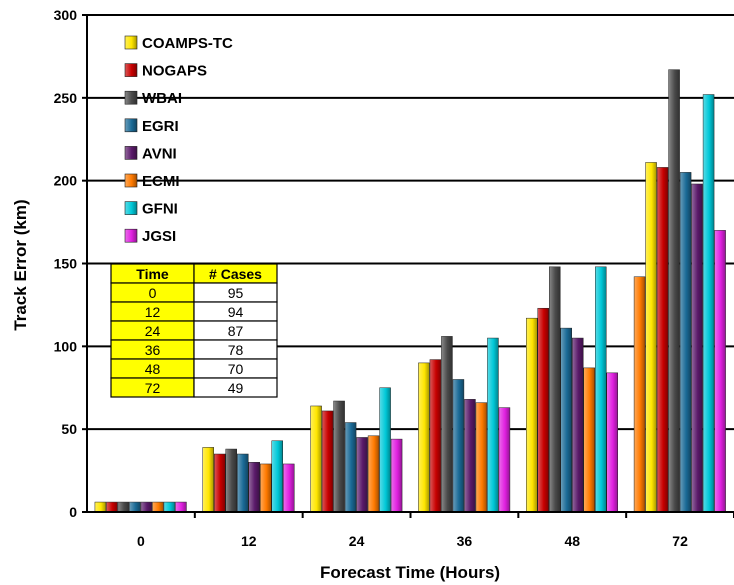 The image size is (734, 585). What do you see at coordinates (187, 43) in the screenshot?
I see `legend-label: COAMPS-TC` at bounding box center [187, 43].